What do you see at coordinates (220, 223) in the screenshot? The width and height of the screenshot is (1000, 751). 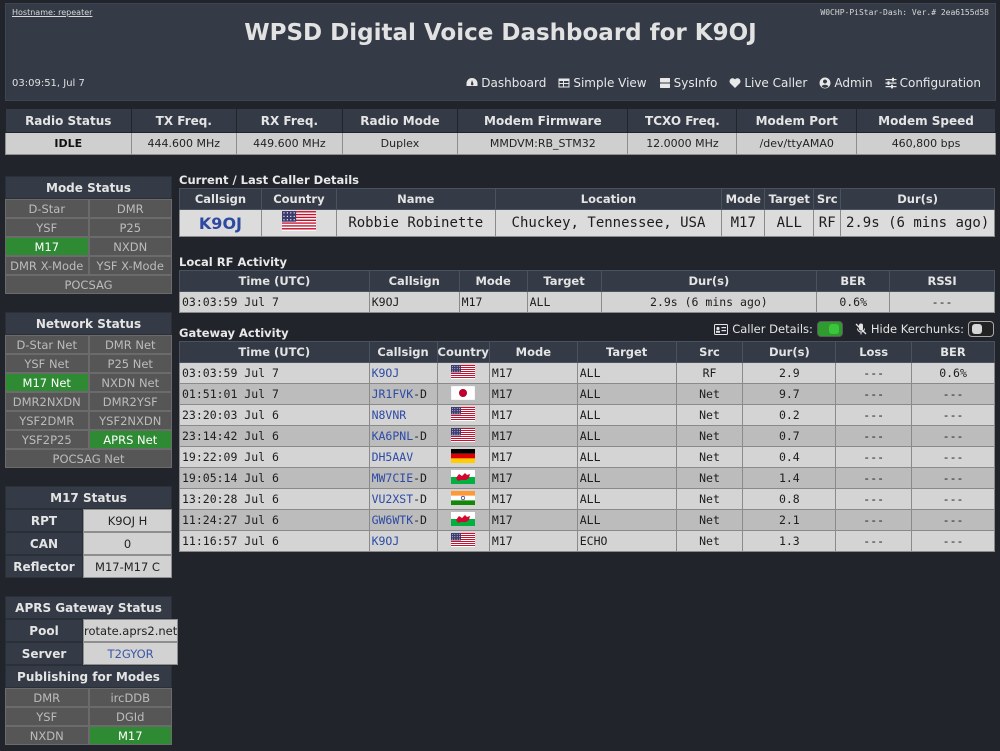 I see `caller-callsign: K9OJ` at bounding box center [220, 223].